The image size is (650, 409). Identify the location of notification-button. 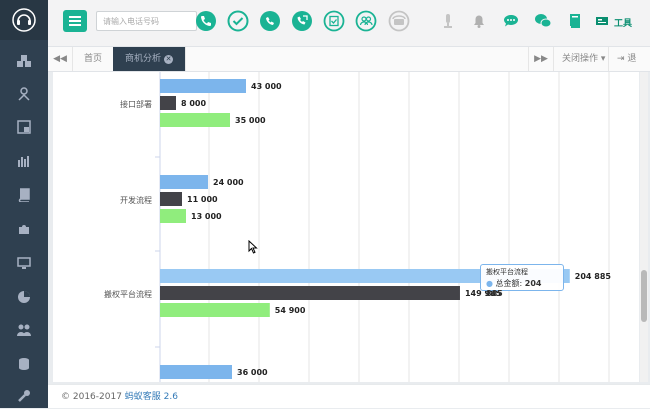
(479, 21).